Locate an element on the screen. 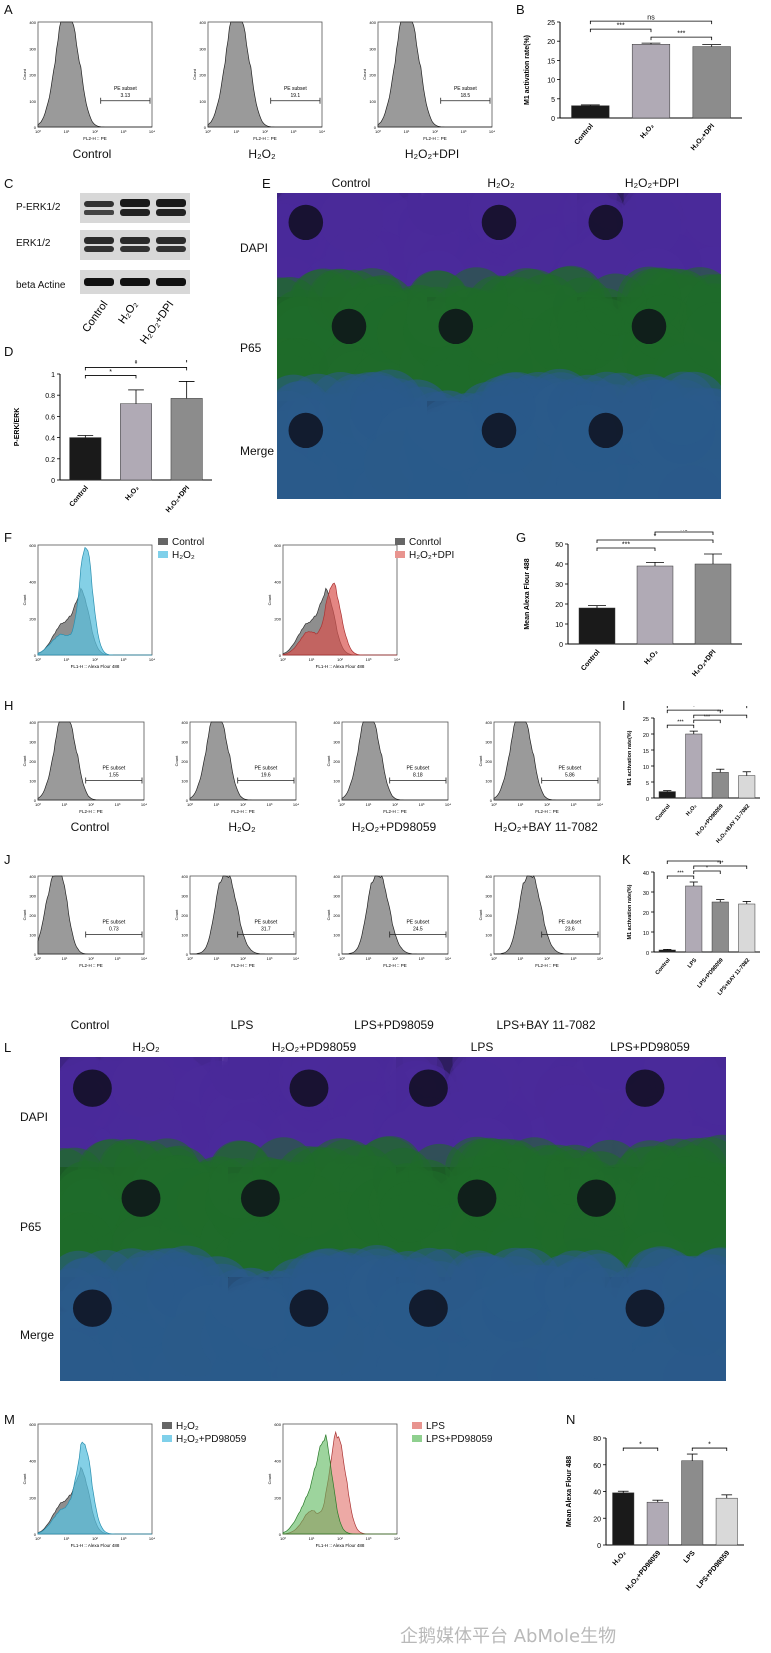  y-tick-label: 30 is located at coordinates (646, 894).